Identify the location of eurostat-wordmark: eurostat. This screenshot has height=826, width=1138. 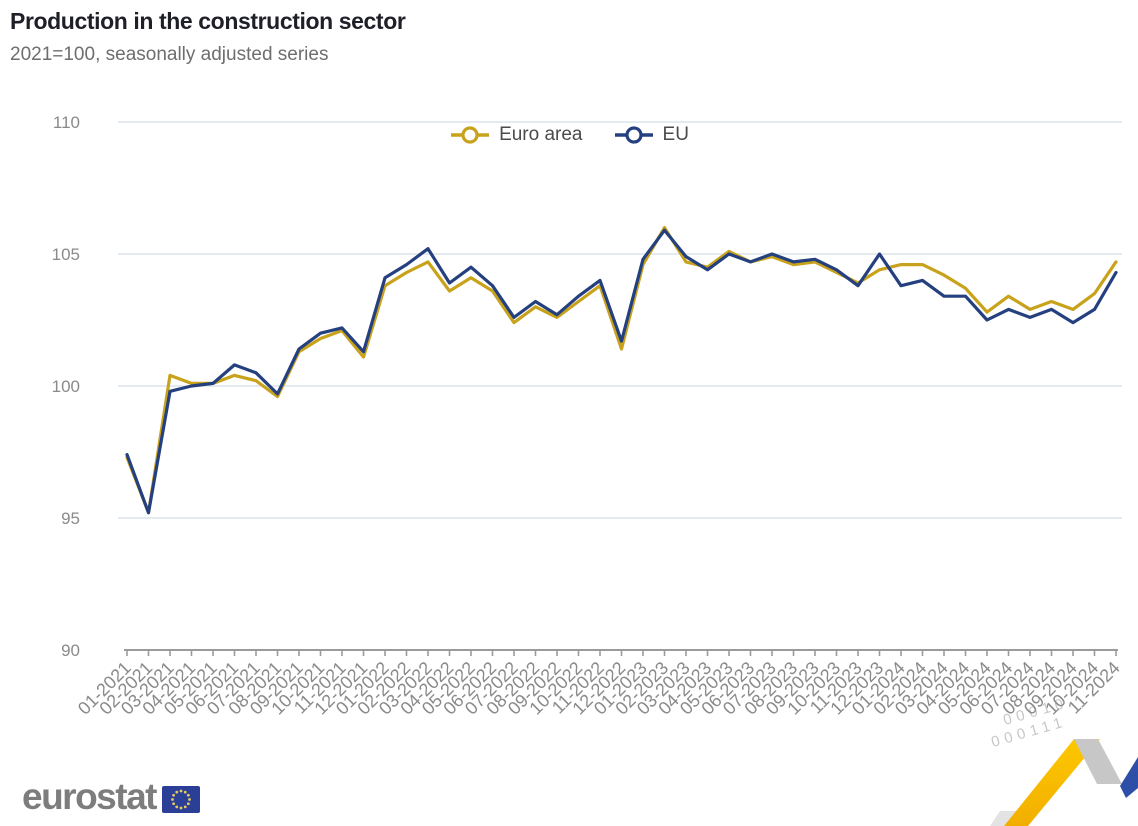
(89, 796).